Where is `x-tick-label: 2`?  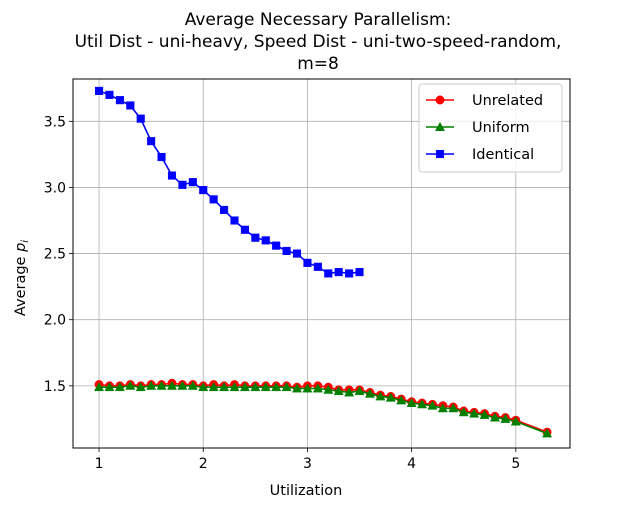 x-tick-label: 2 is located at coordinates (203, 464).